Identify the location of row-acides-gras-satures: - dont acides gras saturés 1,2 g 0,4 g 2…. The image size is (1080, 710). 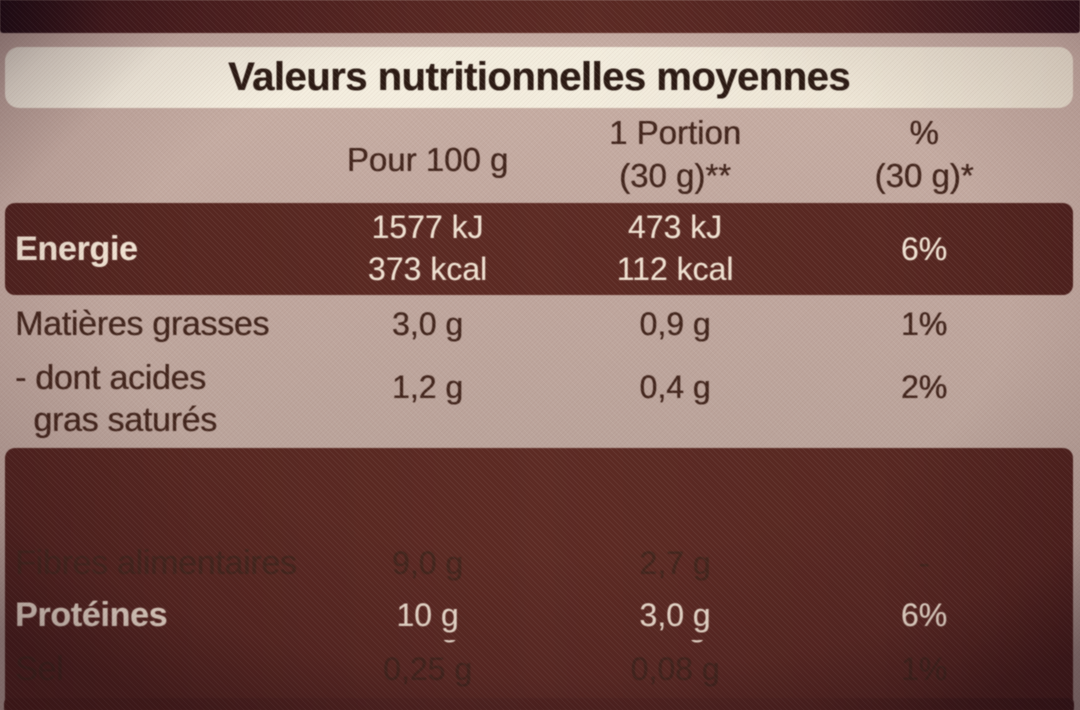
(539, 399).